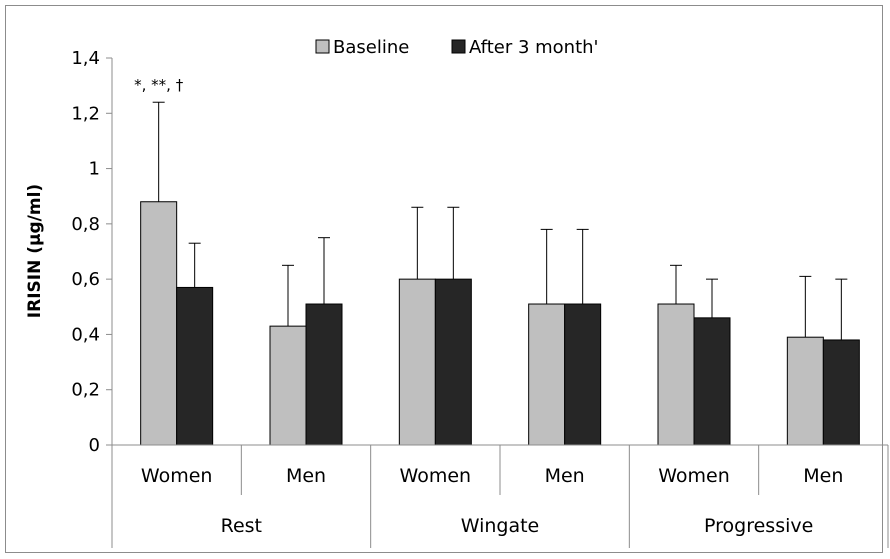 This screenshot has height=559, width=890. I want to click on y-tick-label: 0,4, so click(85, 334).